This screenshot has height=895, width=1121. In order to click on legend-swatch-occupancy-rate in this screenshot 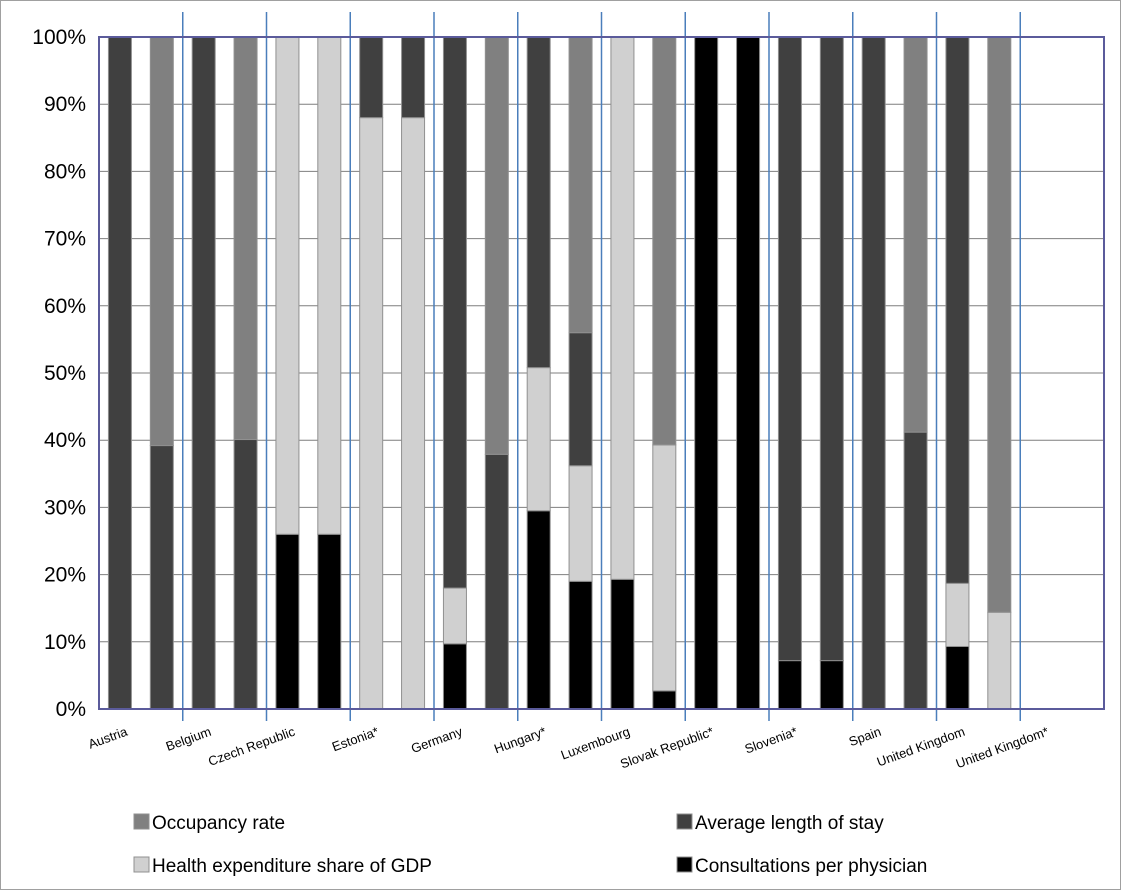, I will do `click(141, 821)`.